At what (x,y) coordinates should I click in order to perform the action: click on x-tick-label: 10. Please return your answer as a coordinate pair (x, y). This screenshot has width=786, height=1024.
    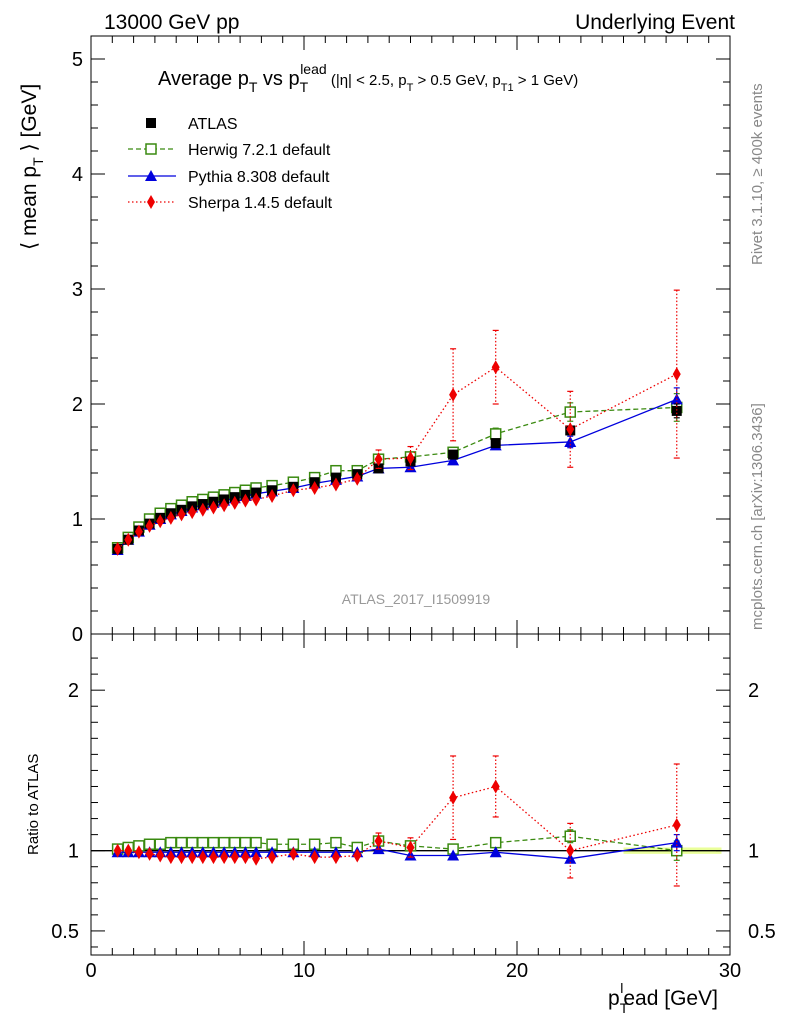
    Looking at the image, I should click on (304, 971).